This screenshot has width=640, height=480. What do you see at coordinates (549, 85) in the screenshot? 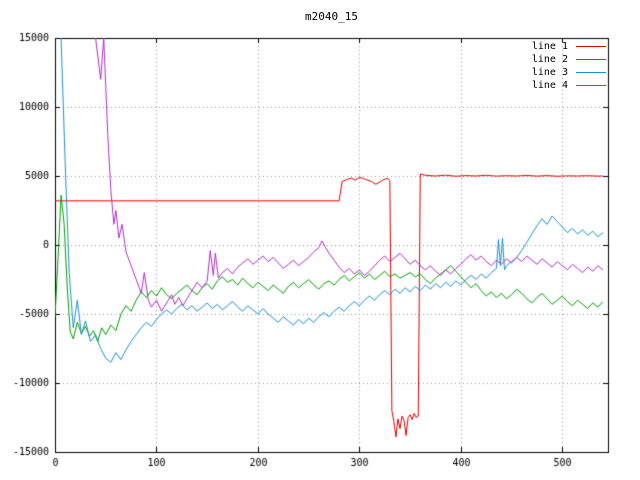
I see `legend-label: line 4` at bounding box center [549, 85].